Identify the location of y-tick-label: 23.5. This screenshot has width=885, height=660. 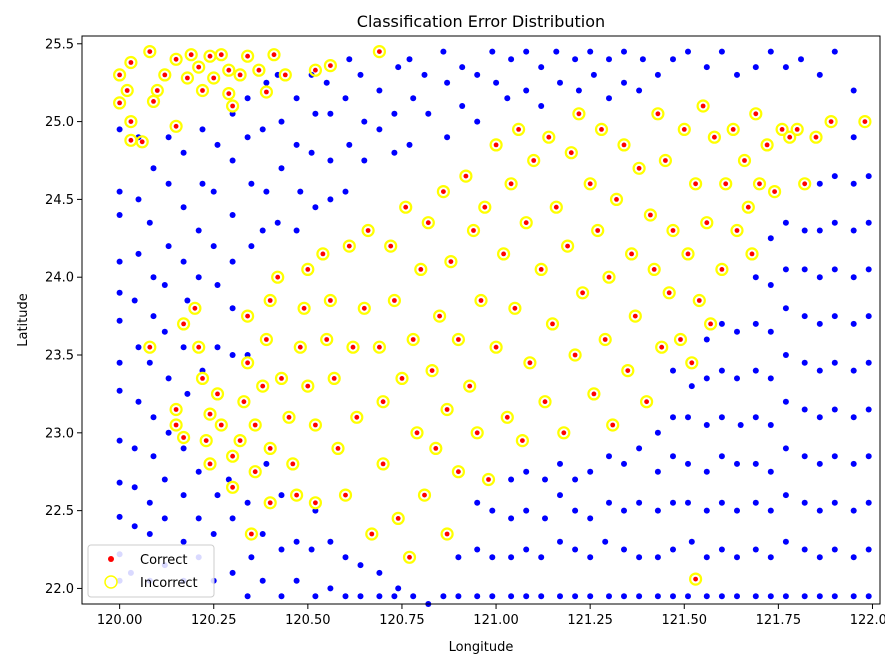
(59, 356).